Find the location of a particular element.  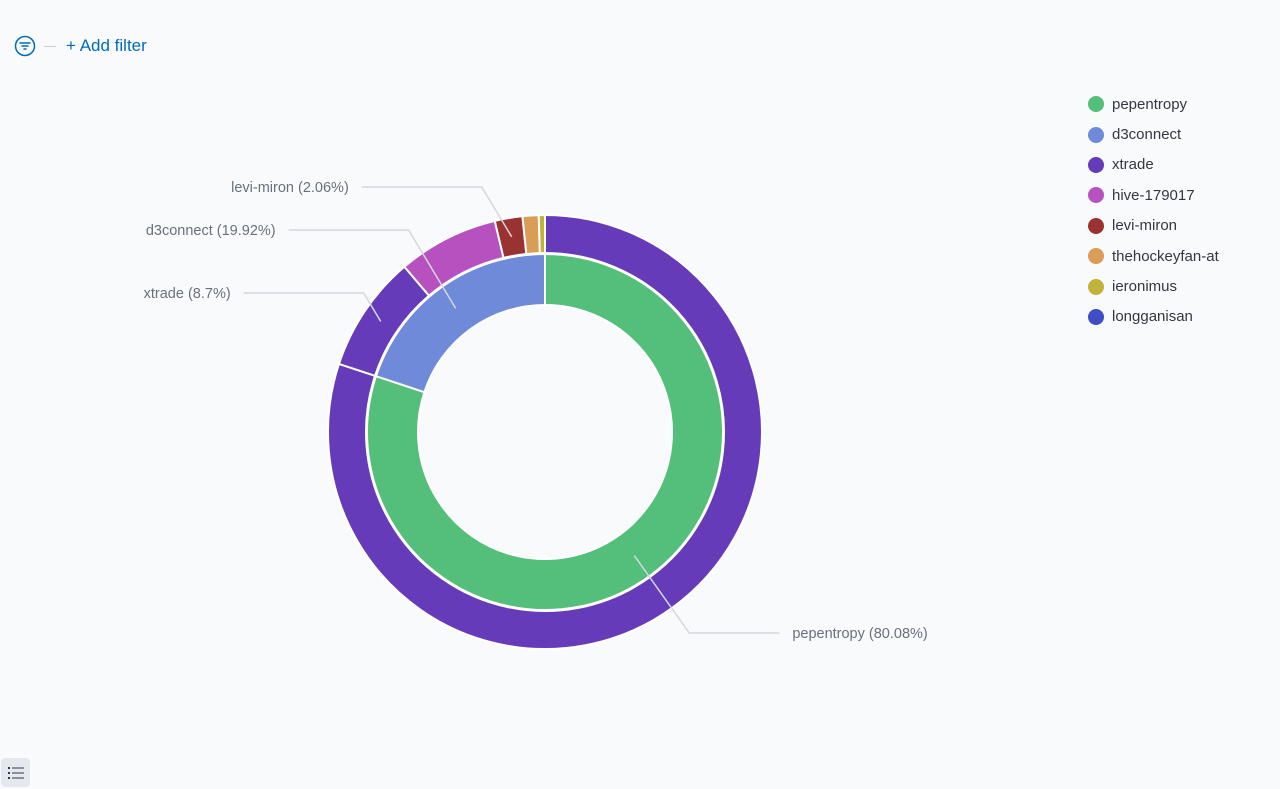

add-filter-button: + Add filter is located at coordinates (106, 45).